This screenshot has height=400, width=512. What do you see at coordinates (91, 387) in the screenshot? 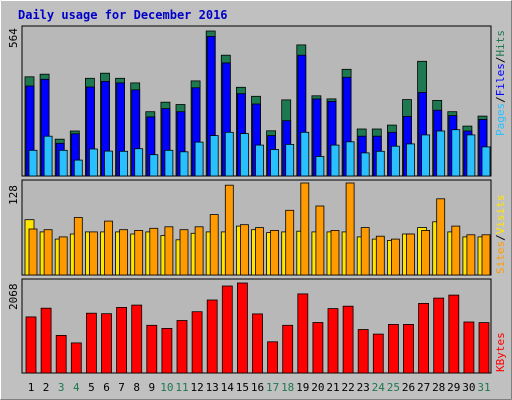
I see `x-tick-label: 5` at bounding box center [91, 387].